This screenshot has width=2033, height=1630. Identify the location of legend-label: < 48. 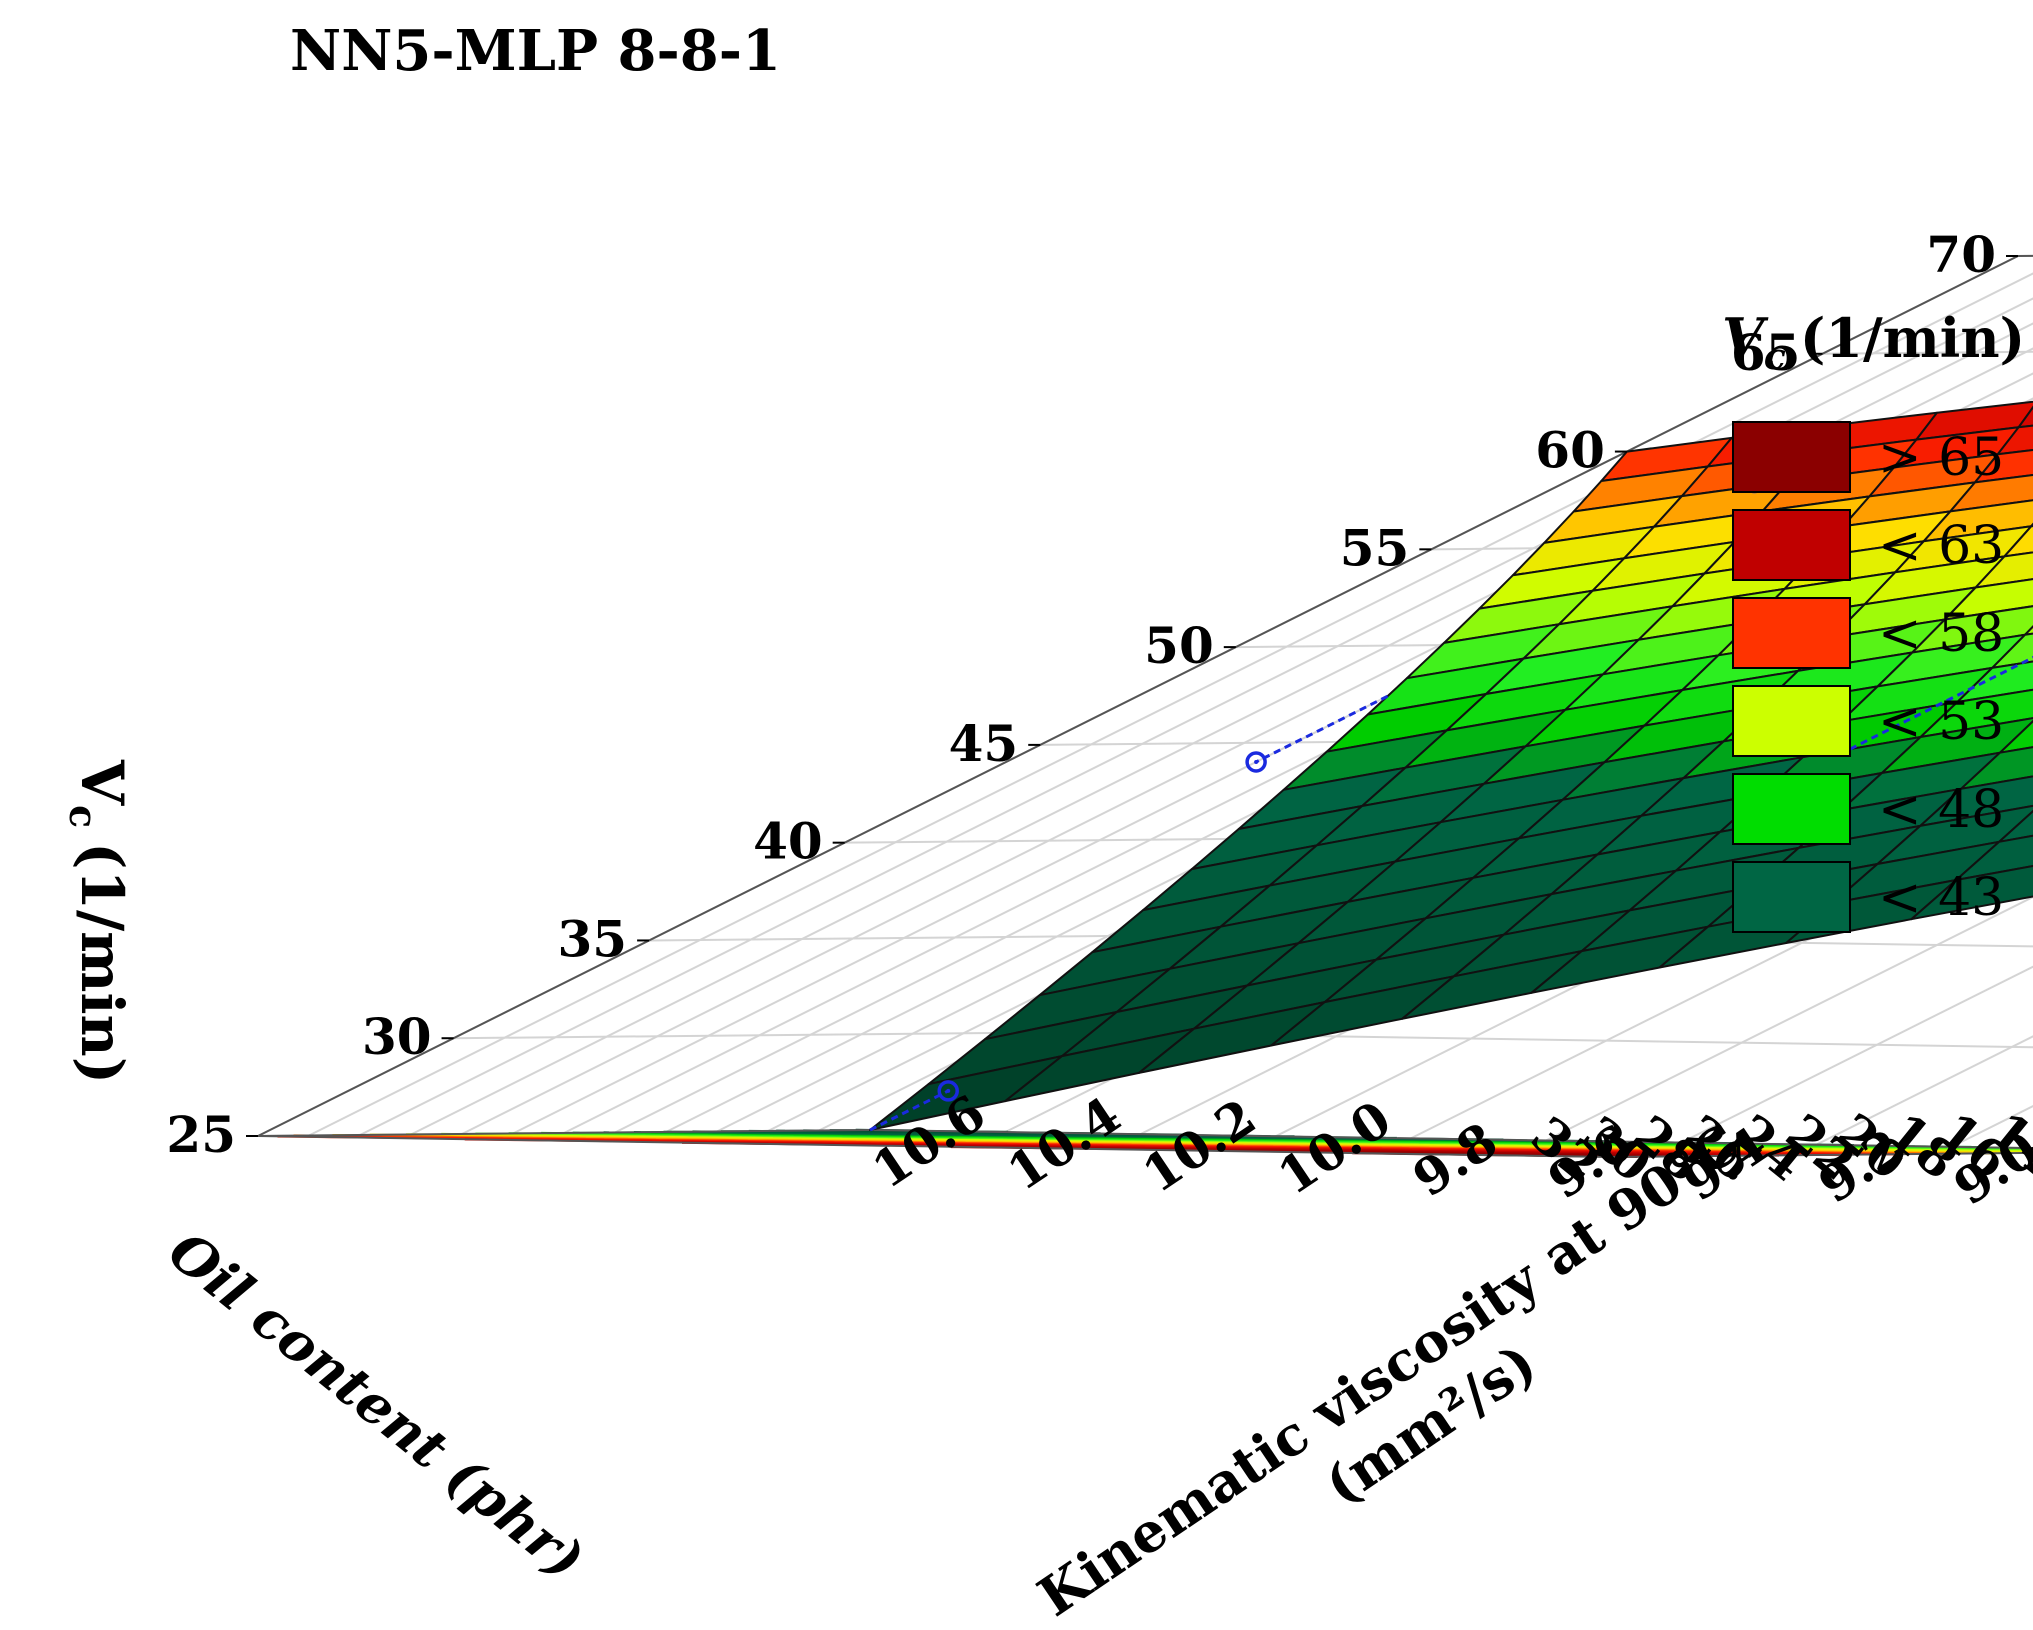
(1941, 810).